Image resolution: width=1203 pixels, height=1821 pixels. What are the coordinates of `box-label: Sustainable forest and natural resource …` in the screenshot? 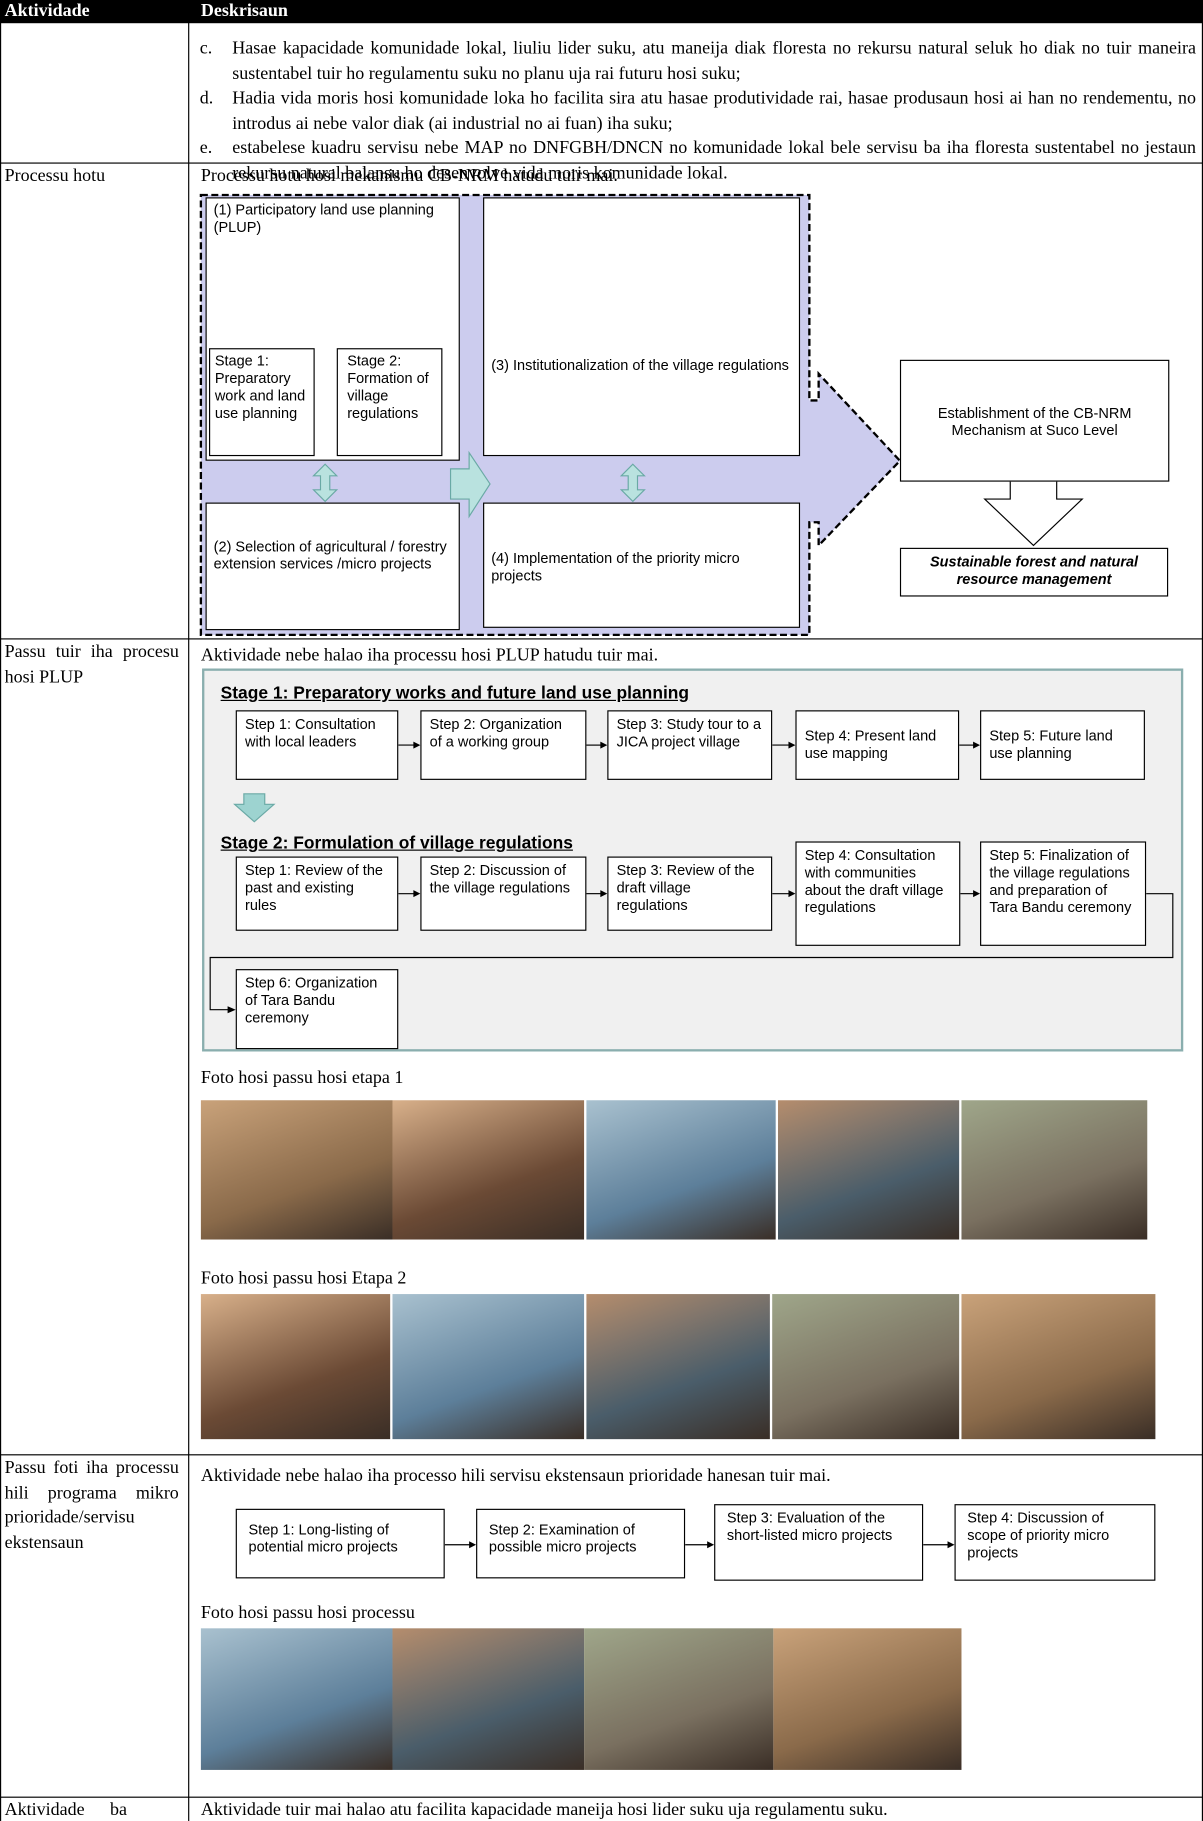 It's located at (1034, 570).